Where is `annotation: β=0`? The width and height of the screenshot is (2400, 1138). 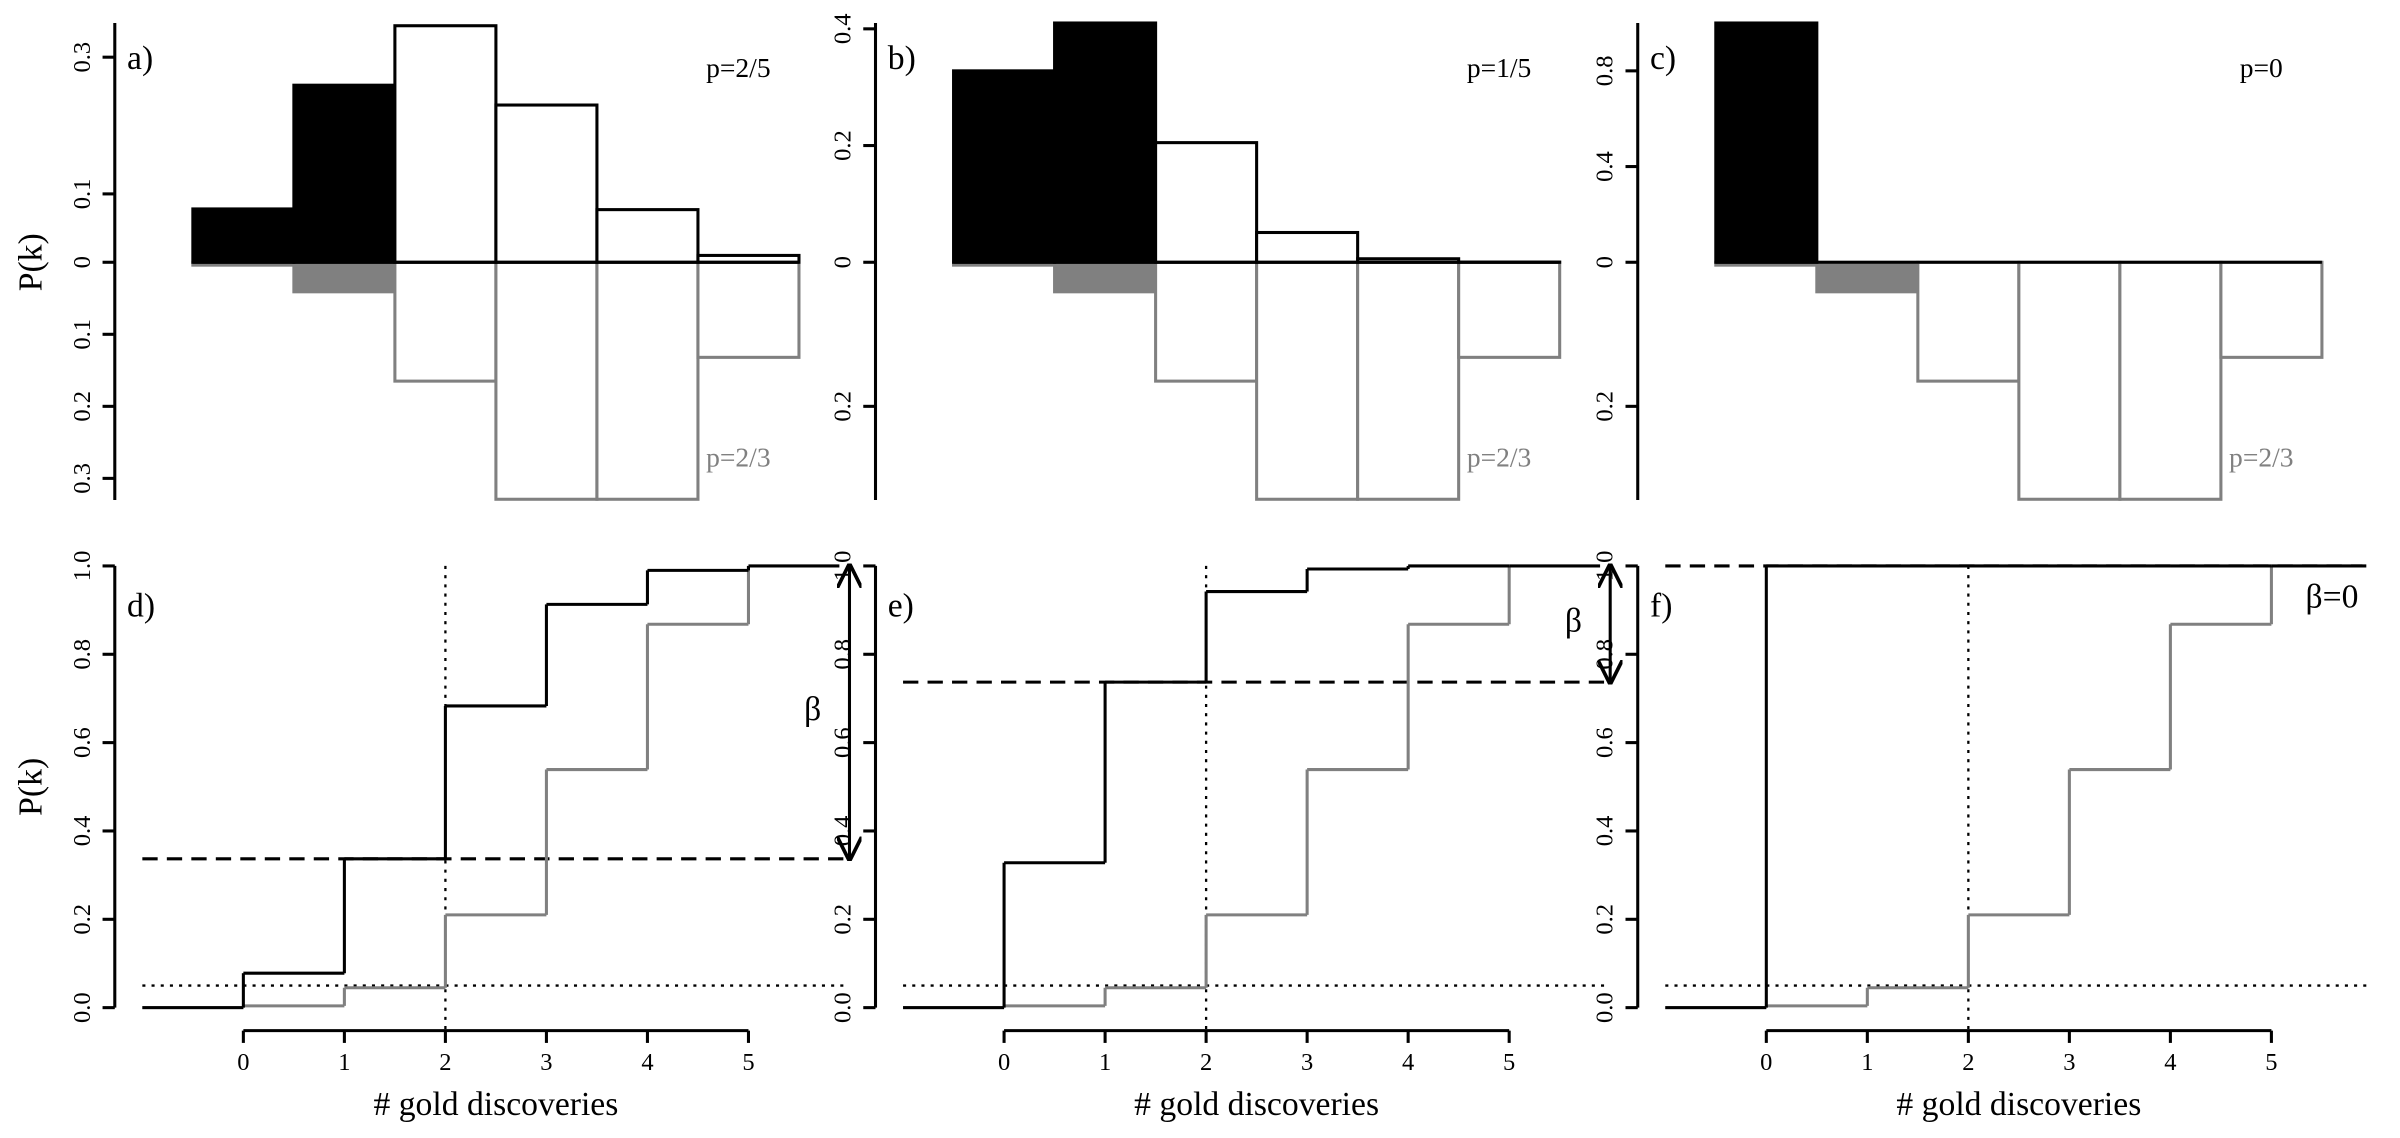 annotation: β=0 is located at coordinates (2332, 596).